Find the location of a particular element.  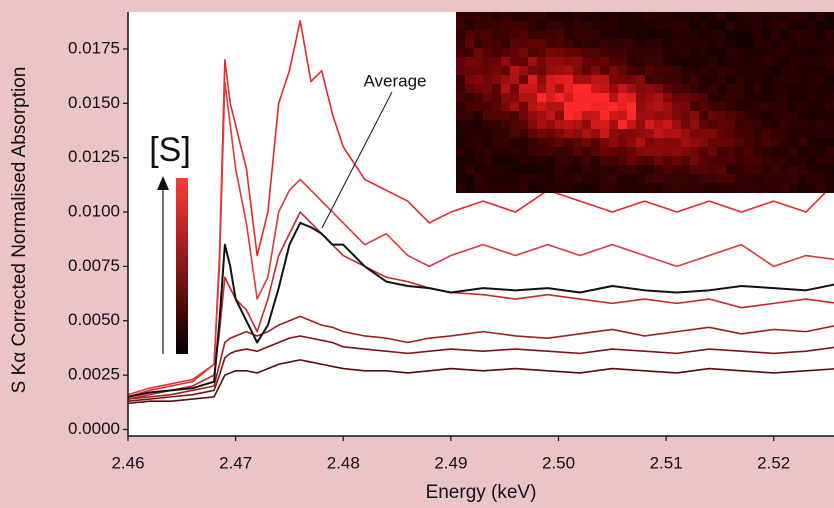

x-tick-label: 2.51 is located at coordinates (666, 462).